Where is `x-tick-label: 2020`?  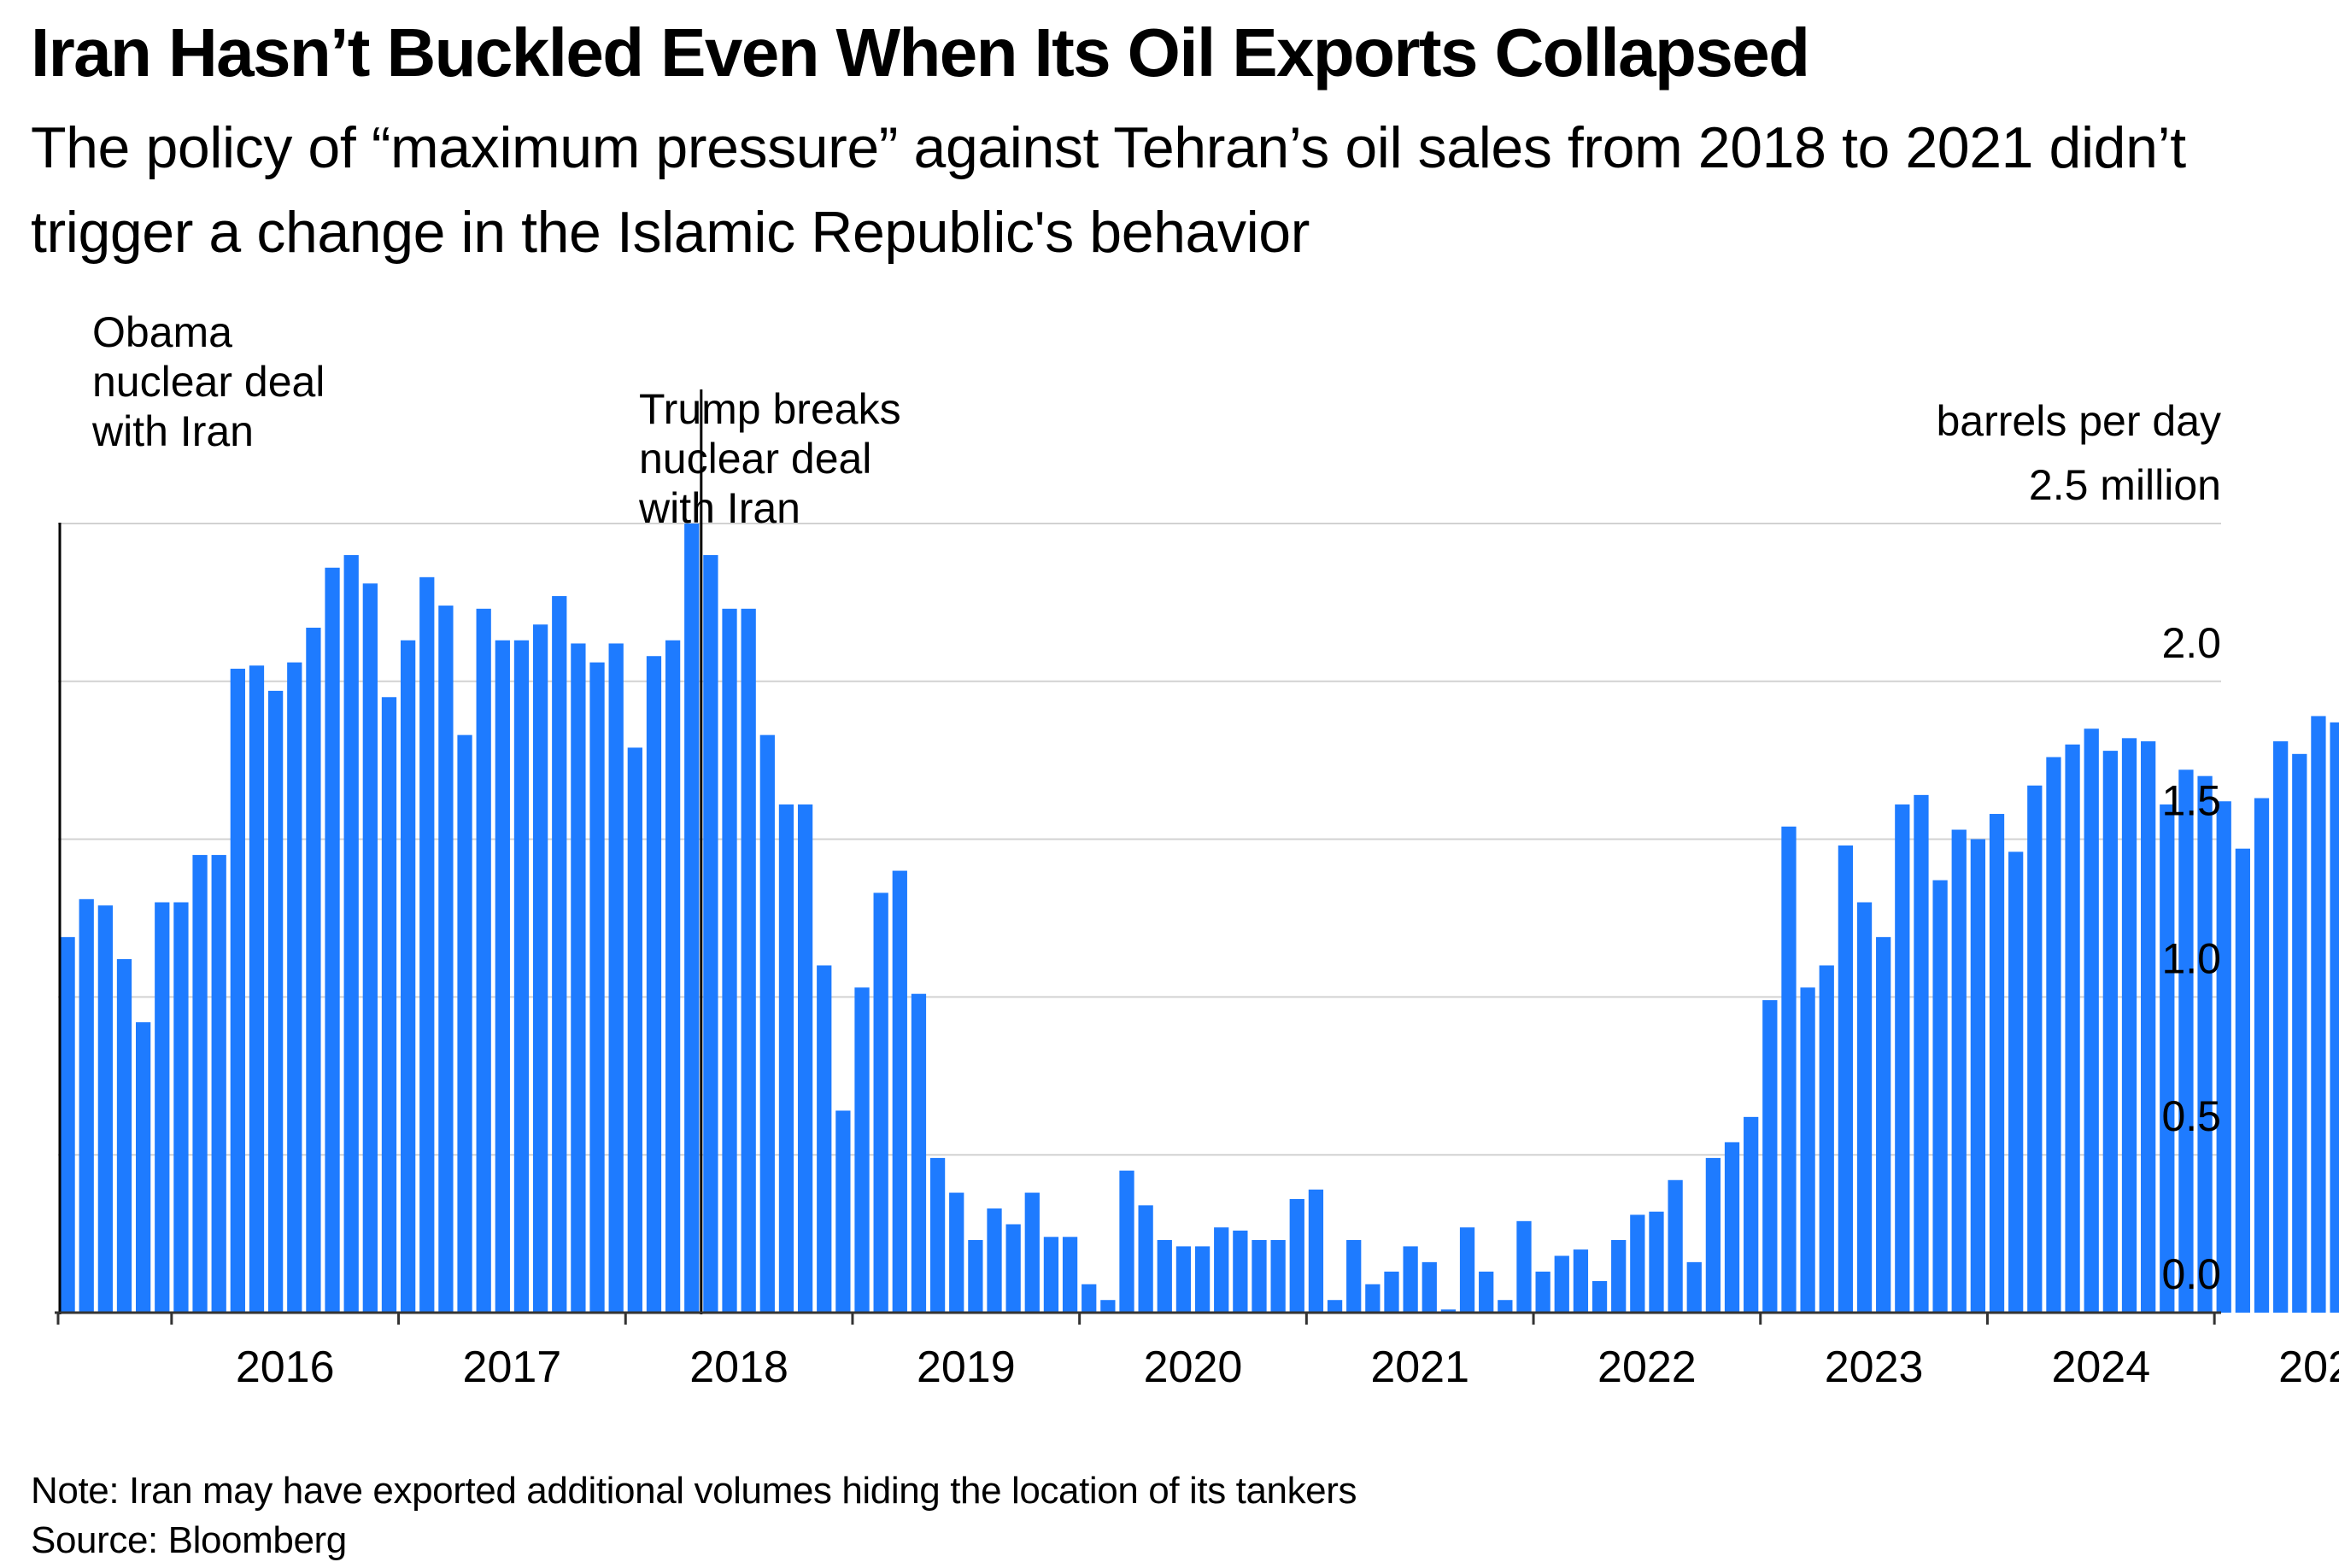 x-tick-label: 2020 is located at coordinates (1193, 1367).